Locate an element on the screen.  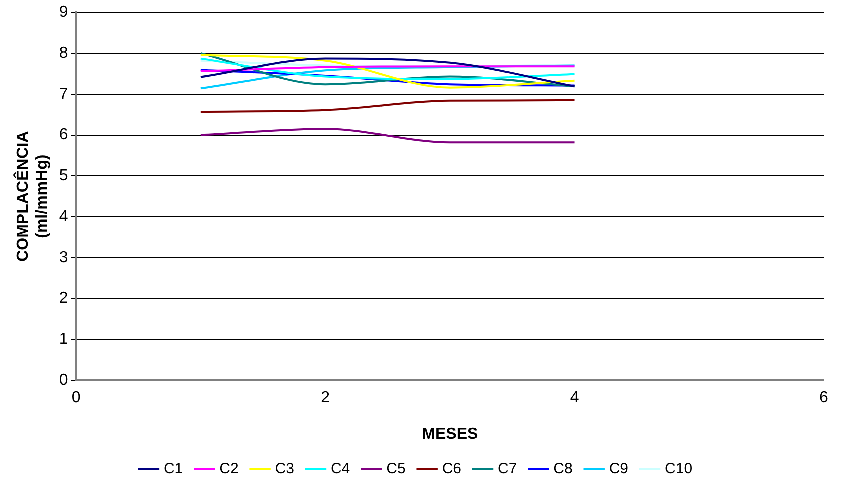
y-axis-title: COMPLACÊNCIA (ml/mmHg) is located at coordinates (32, 196).